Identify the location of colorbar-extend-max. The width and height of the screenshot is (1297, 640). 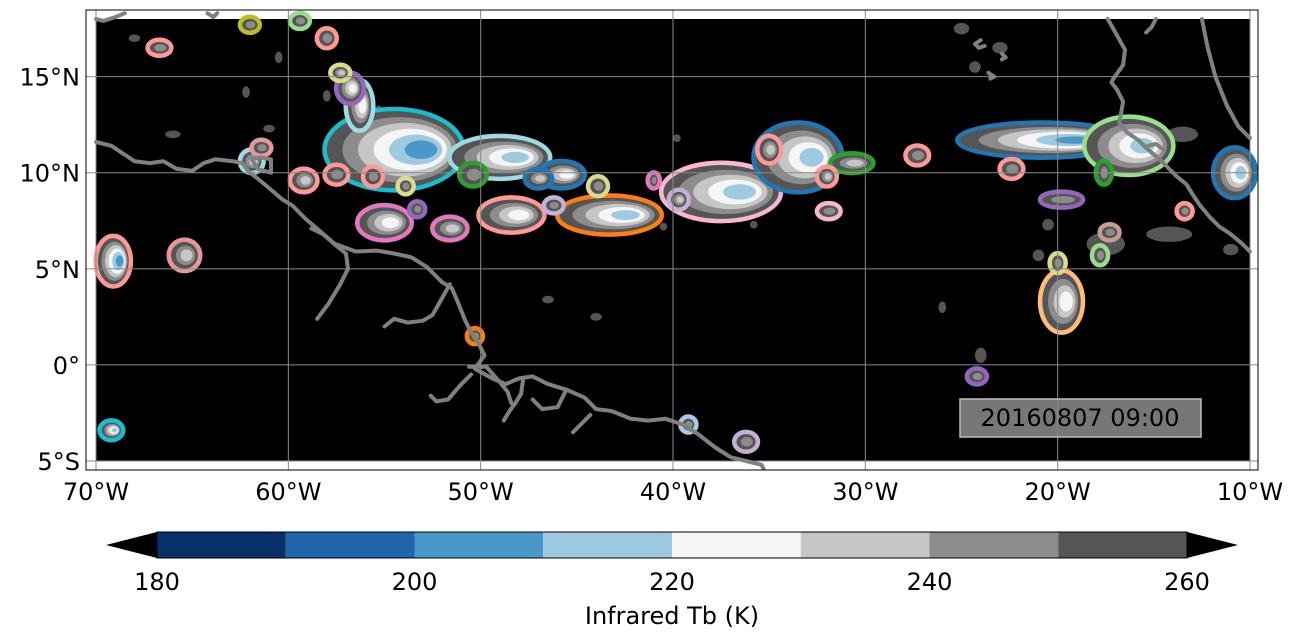
(1212, 545).